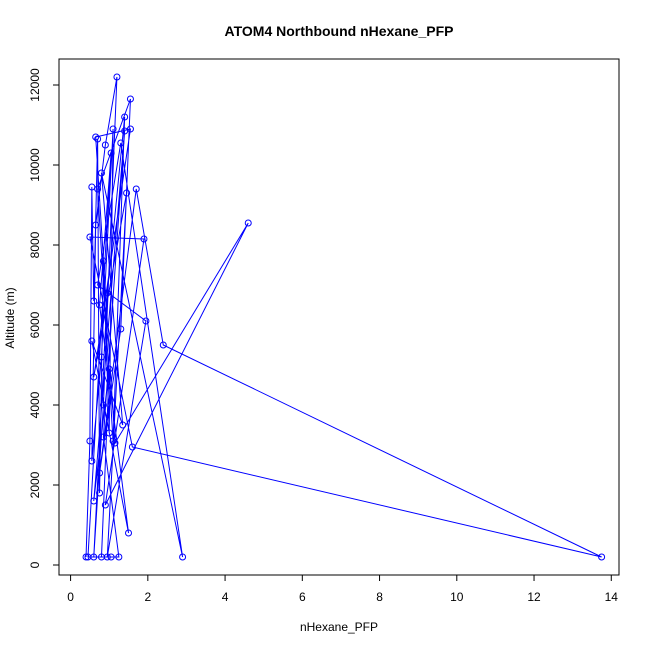 This screenshot has height=650, width=650. I want to click on y-tick-label: 2000, so click(35, 484).